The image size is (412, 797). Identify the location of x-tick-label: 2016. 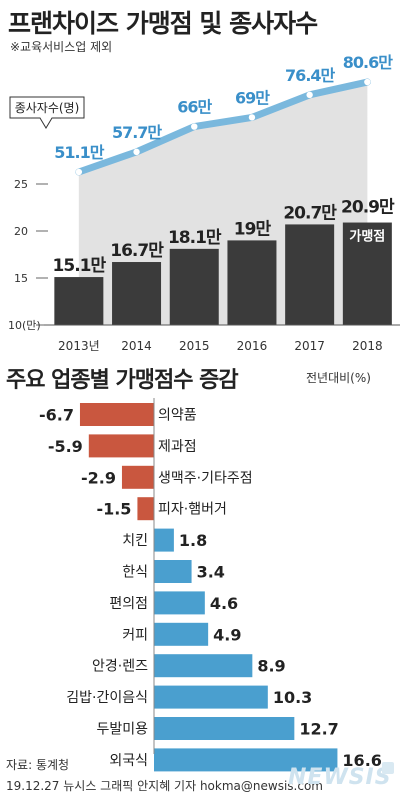
(252, 346).